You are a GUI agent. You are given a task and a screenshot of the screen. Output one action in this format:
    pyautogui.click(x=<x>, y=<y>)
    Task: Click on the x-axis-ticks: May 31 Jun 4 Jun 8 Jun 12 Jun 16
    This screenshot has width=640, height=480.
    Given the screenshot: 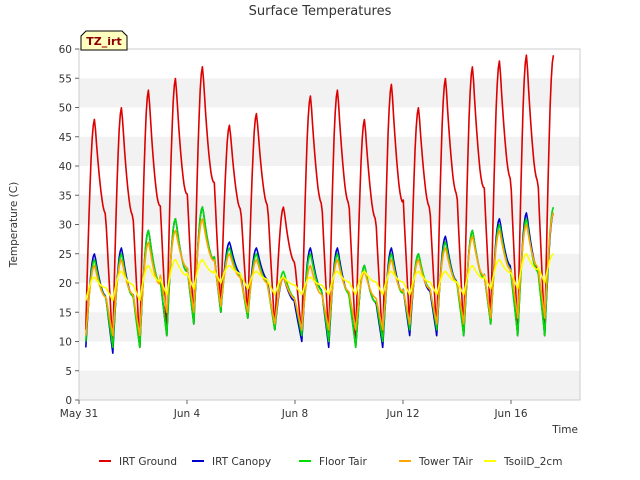 What is the action you would take?
    pyautogui.click(x=294, y=410)
    